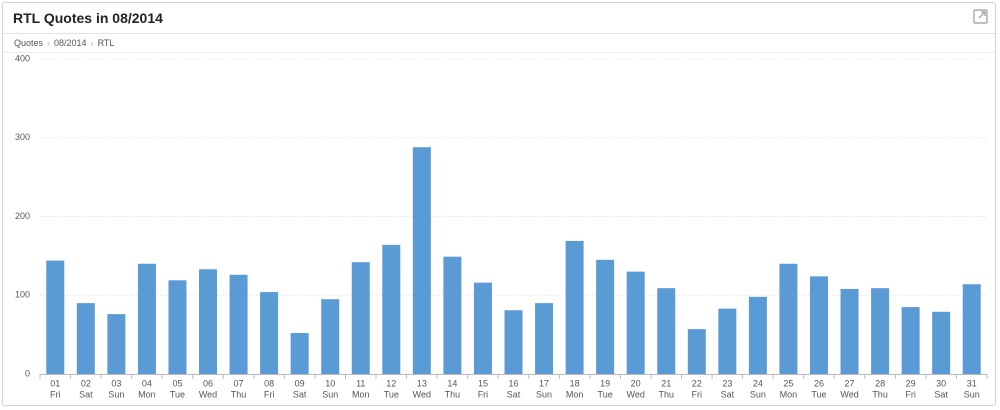 This screenshot has width=1000, height=410. What do you see at coordinates (880, 383) in the screenshot?
I see `x-tick-label: 28` at bounding box center [880, 383].